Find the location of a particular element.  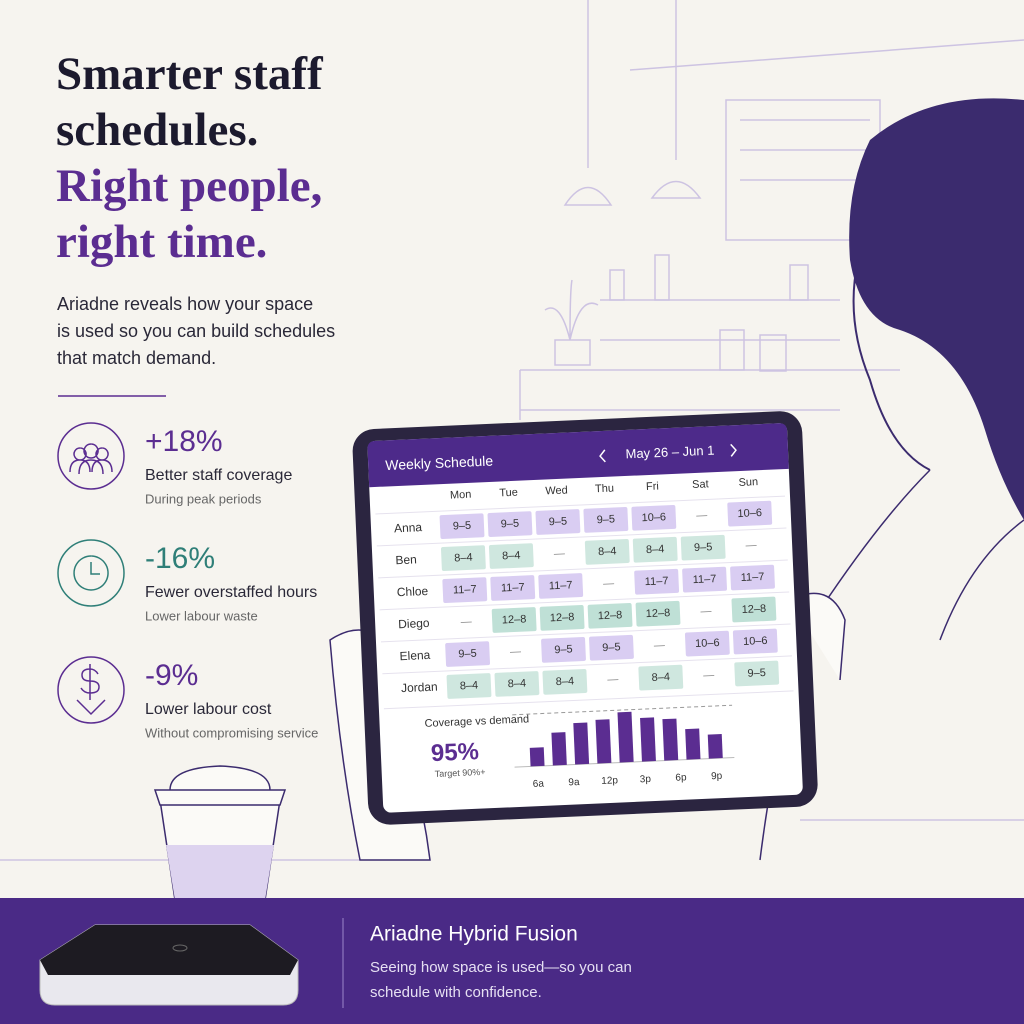

stat-label: Lower labour cost is located at coordinates (208, 709).